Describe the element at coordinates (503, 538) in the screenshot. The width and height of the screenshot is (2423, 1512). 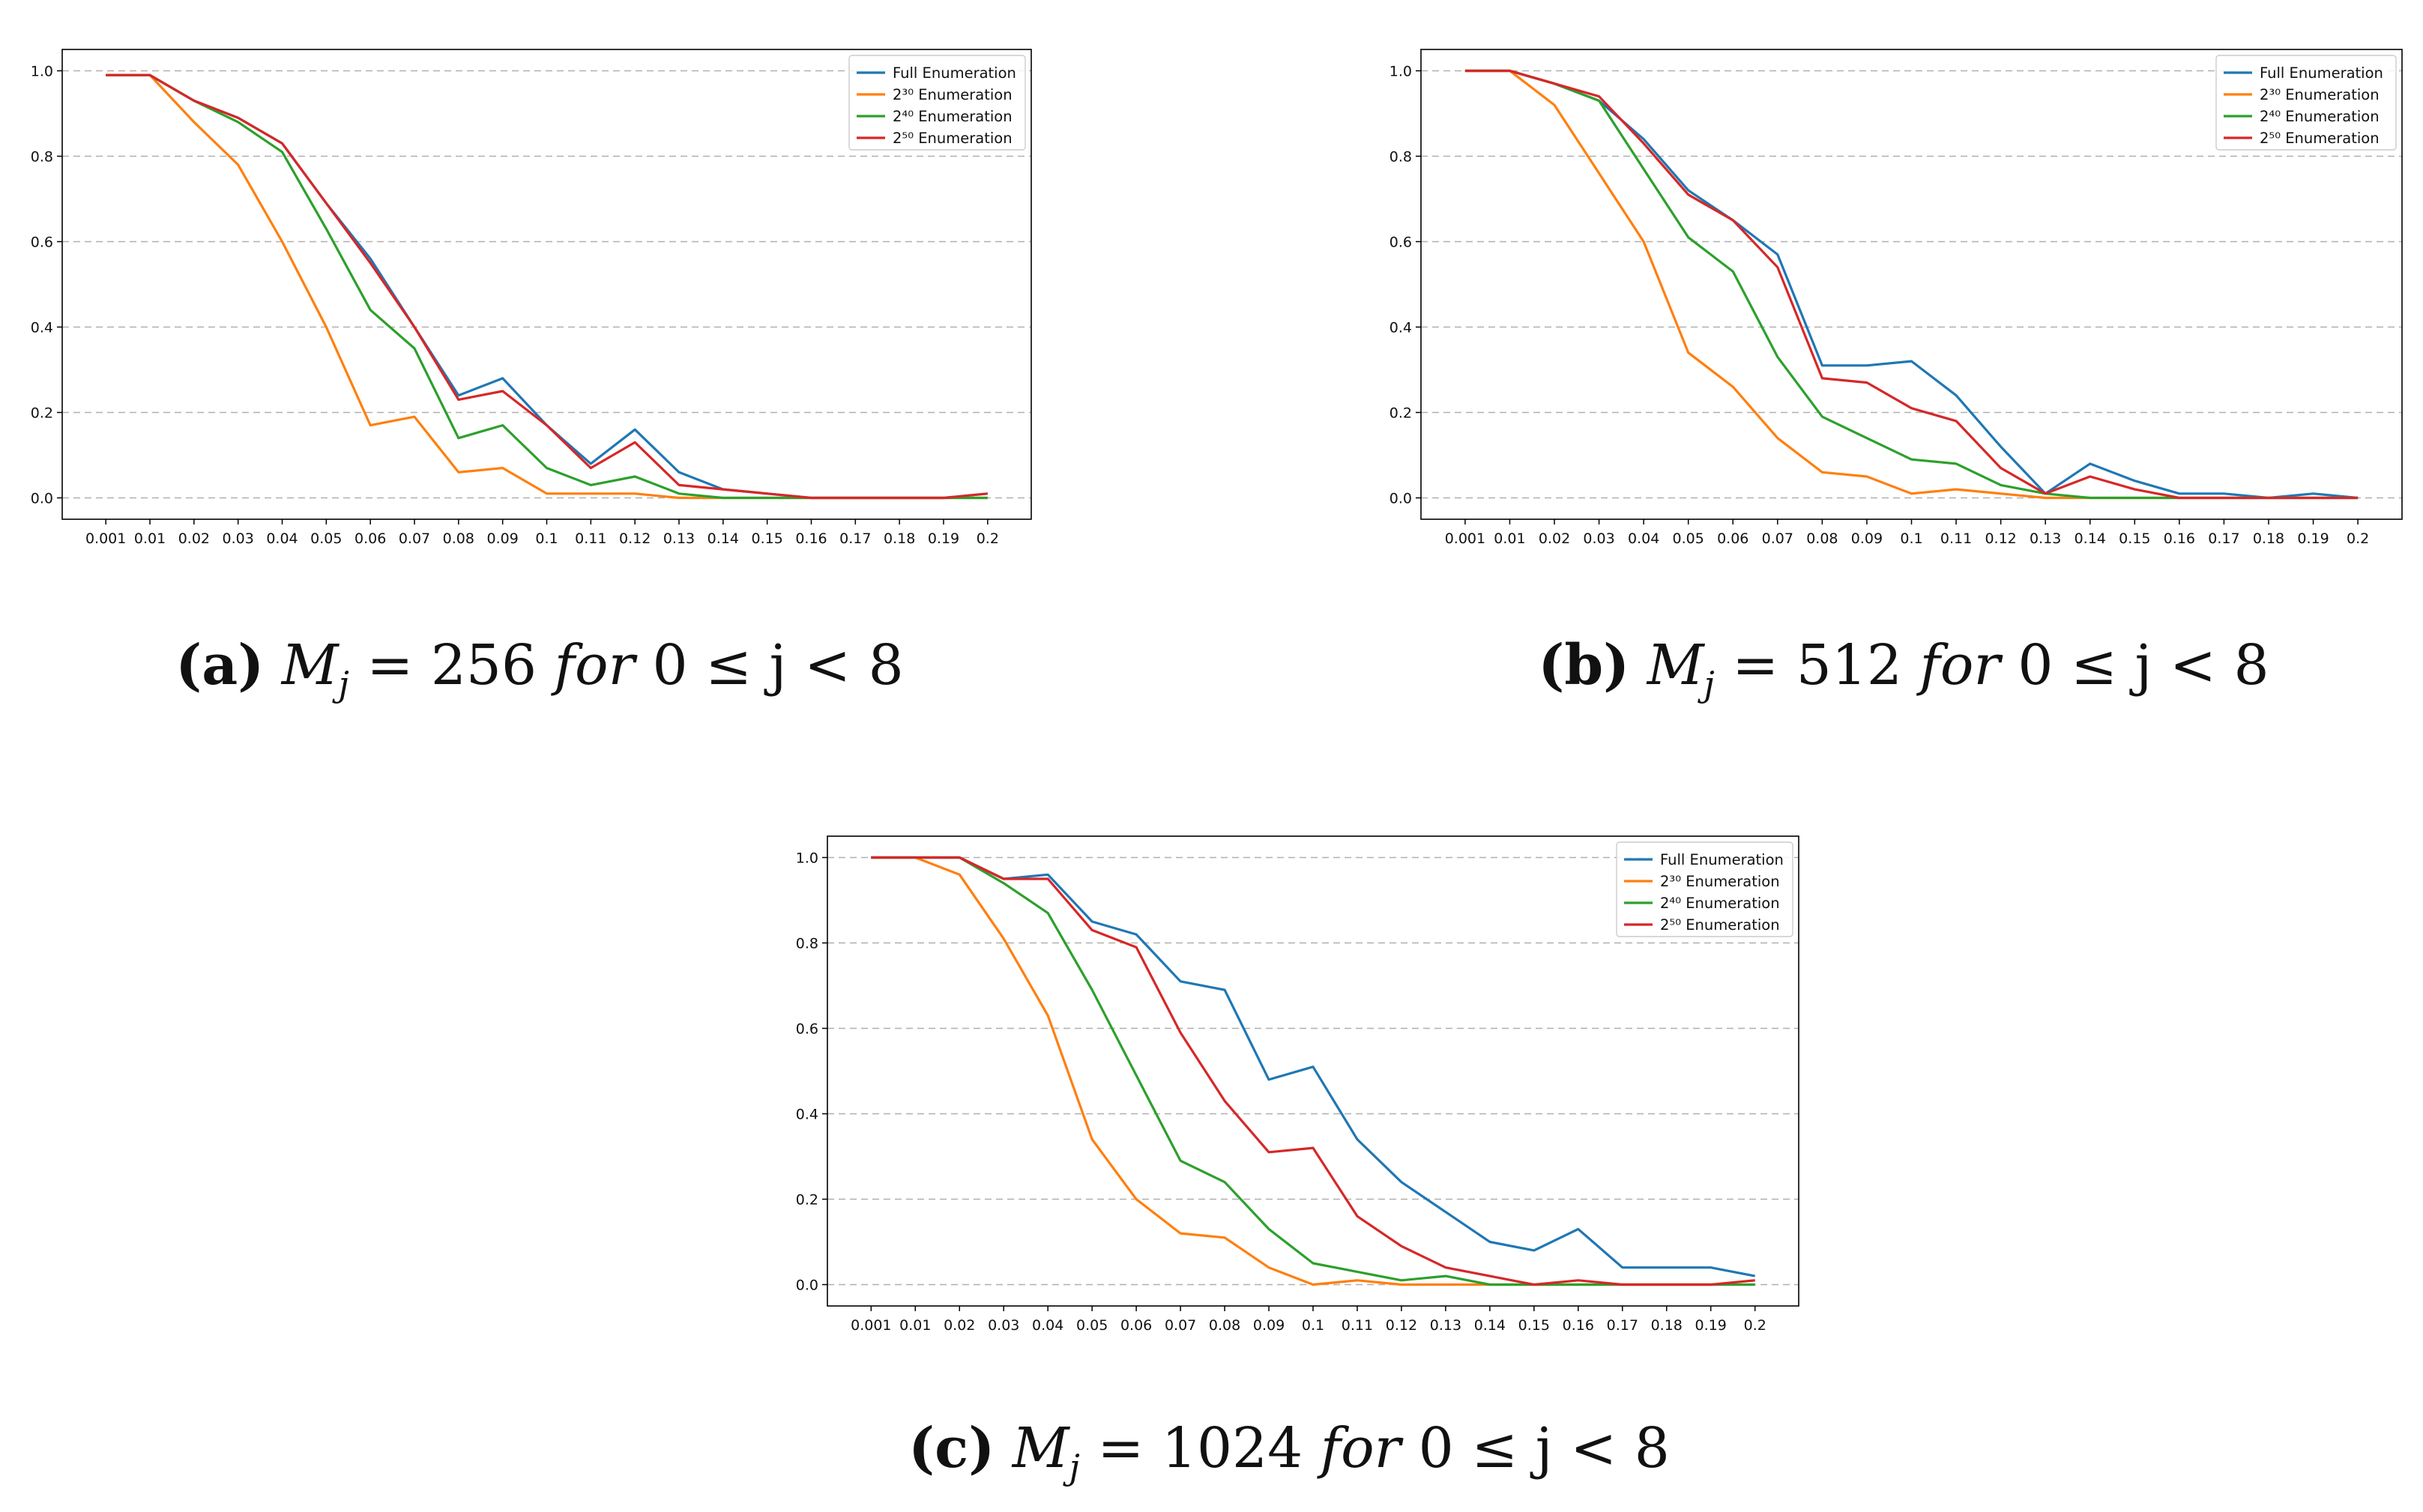
I see `x-tick-label: 0.09` at that location.